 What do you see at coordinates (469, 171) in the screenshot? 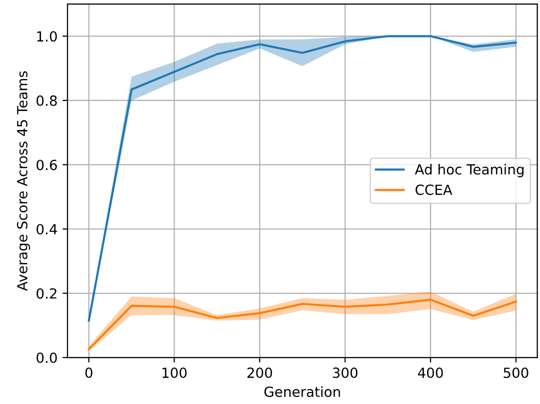
I see `legend-label: Ad hoc Teaming` at bounding box center [469, 171].